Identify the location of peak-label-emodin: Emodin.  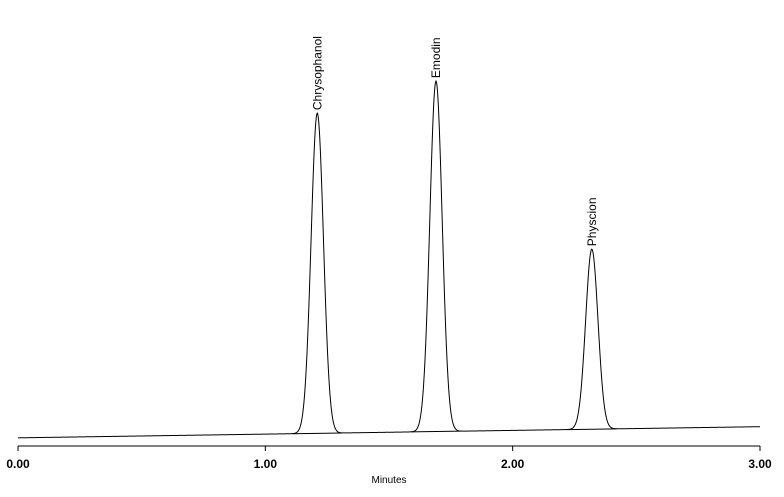
(436, 57).